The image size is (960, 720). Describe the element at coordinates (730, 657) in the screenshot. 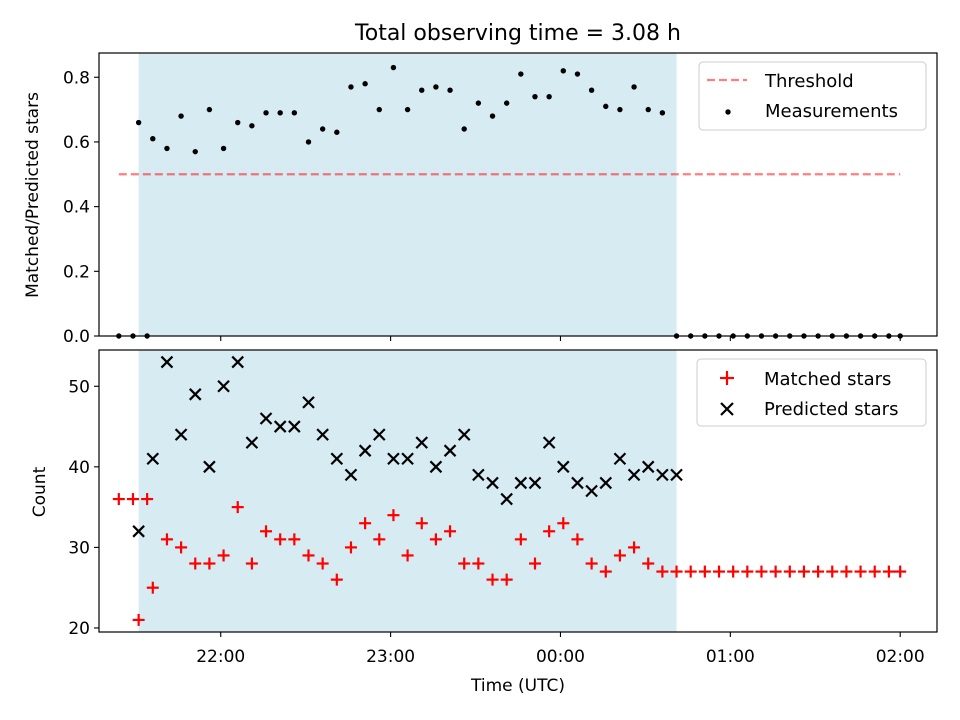

I see `x-tick-label: 01:00` at that location.